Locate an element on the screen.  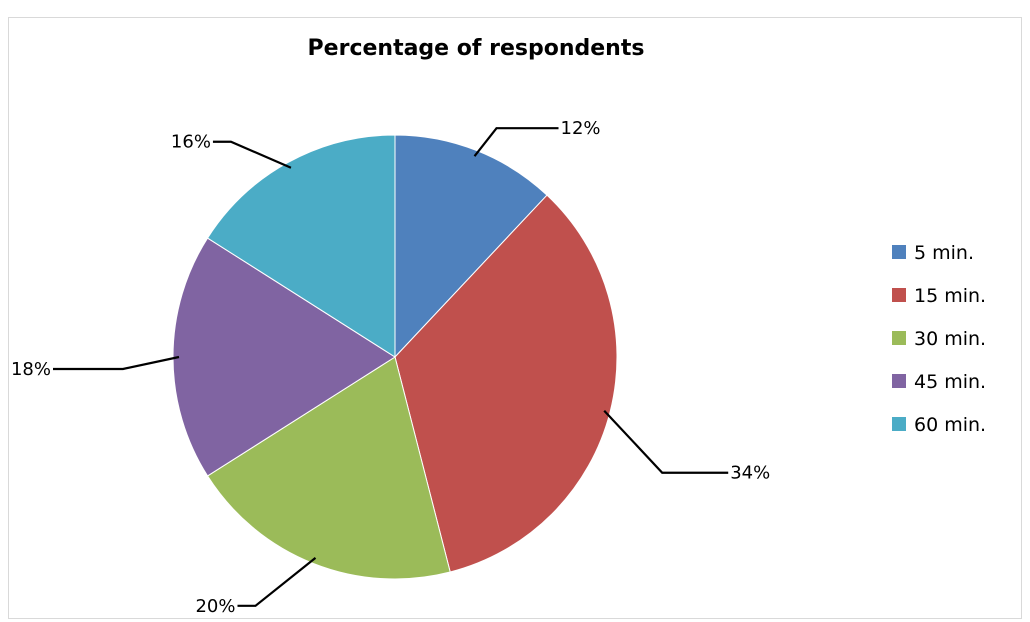
data-label-5-min: 12% is located at coordinates (581, 128).